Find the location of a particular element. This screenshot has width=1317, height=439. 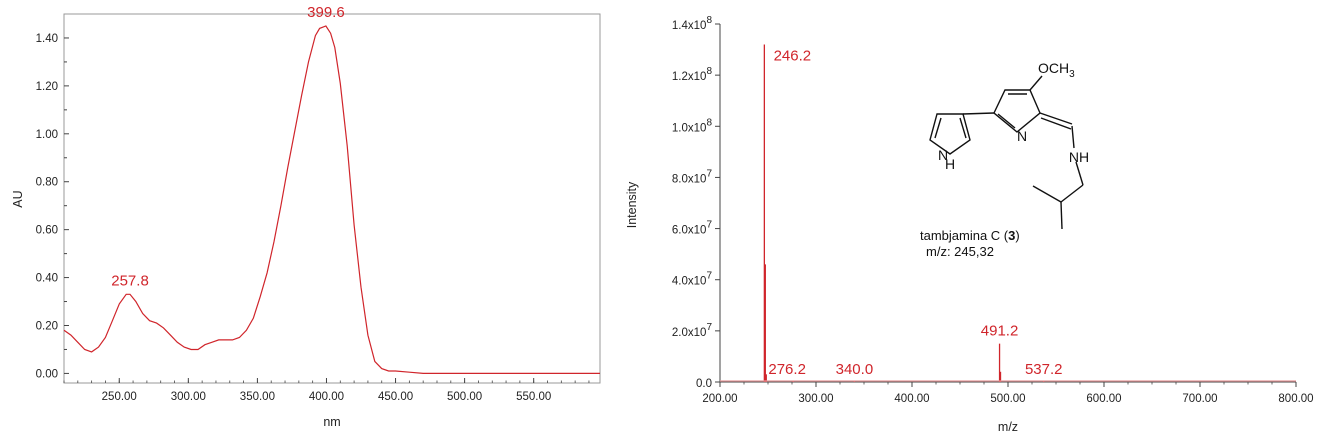

compound-name-caption: tambjamina C (3) is located at coordinates (970, 235).